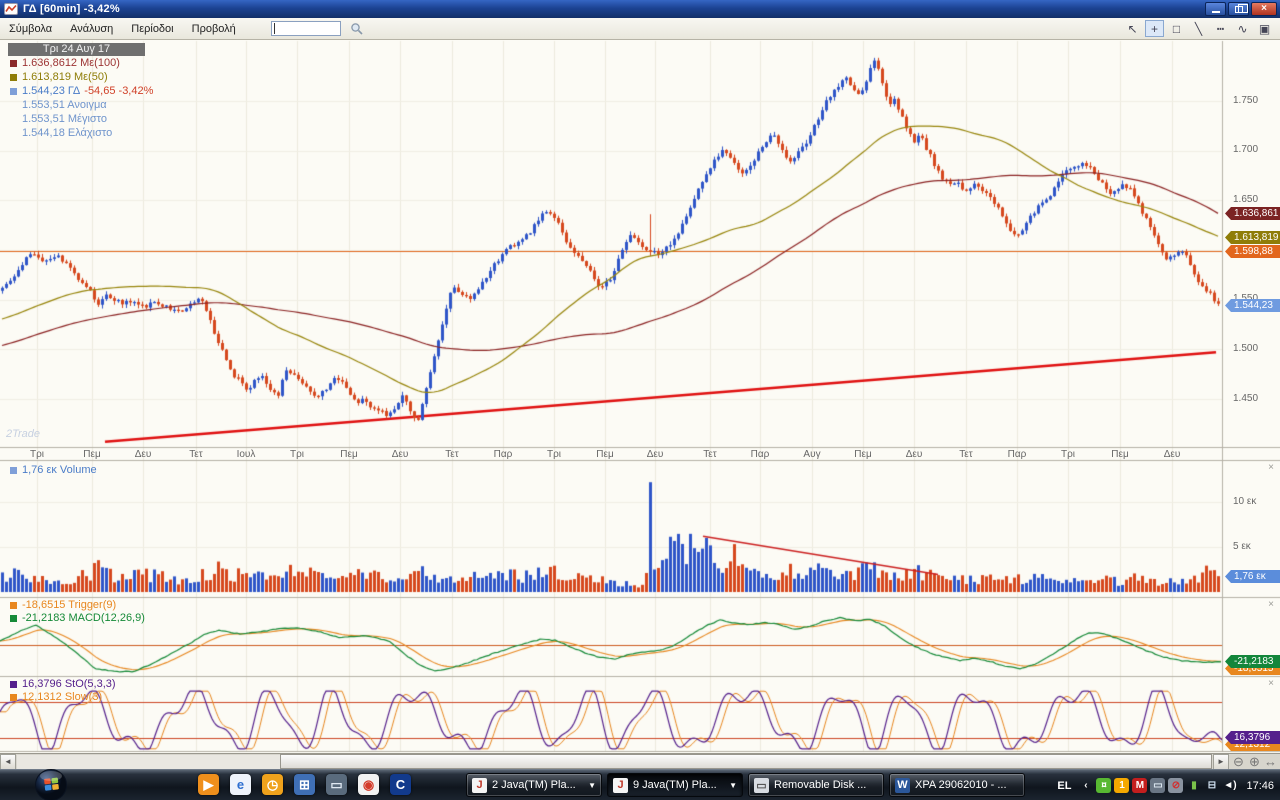  What do you see at coordinates (1270, 761) in the screenshot?
I see `fit-width-button: ↔` at bounding box center [1270, 761].